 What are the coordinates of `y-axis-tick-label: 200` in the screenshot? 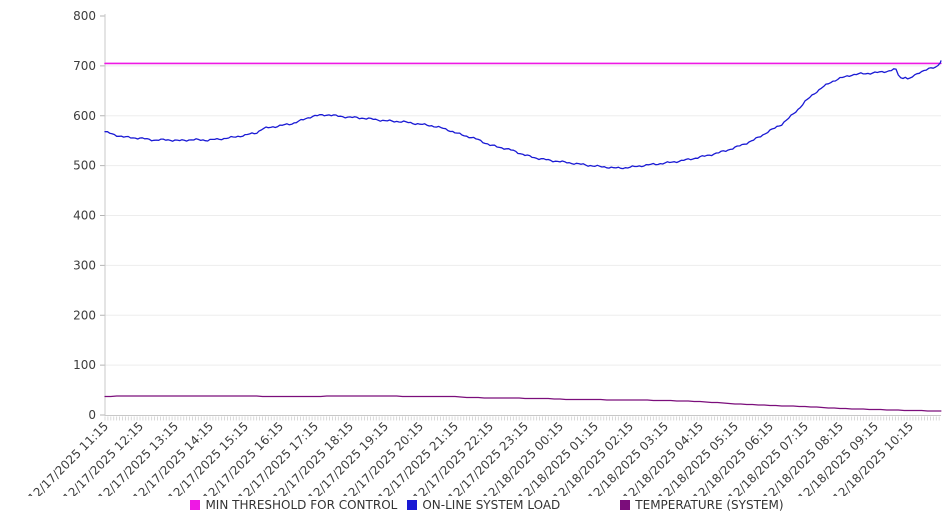 It's located at (84, 315).